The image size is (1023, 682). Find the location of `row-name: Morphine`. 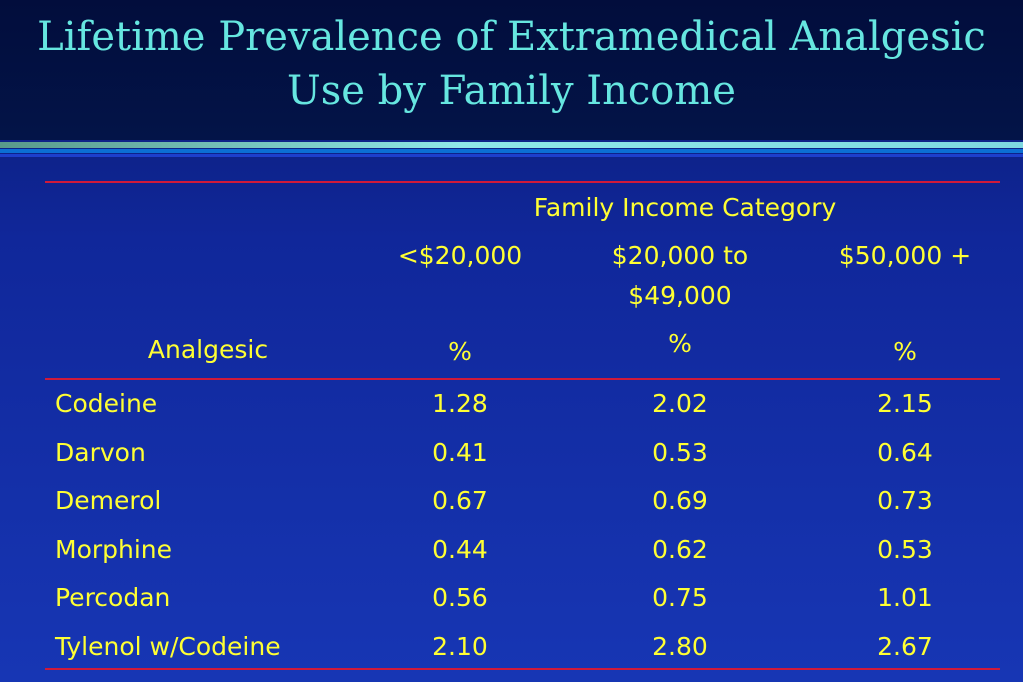

row-name: Morphine is located at coordinates (114, 549).